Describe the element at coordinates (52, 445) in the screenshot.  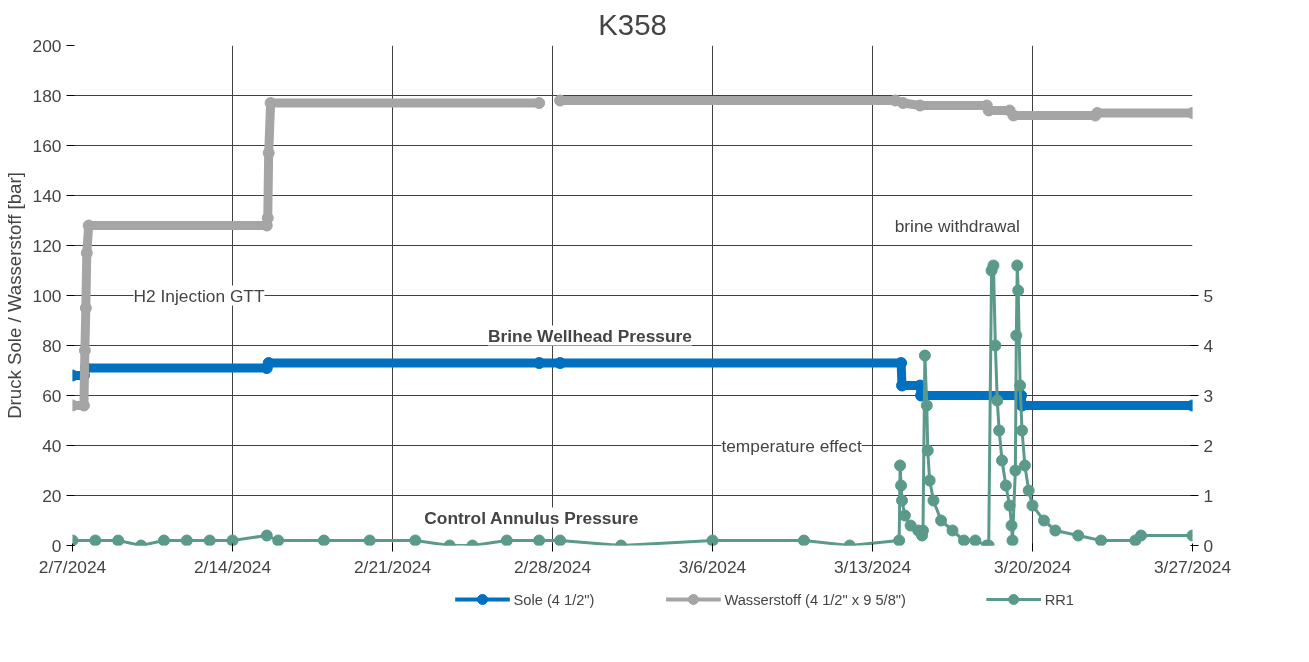
I see `y-tick-label: 40` at that location.